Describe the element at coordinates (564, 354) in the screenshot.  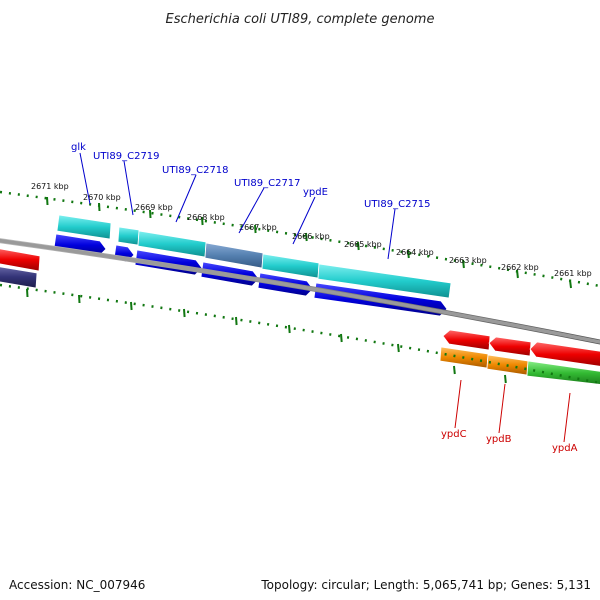
I see `cds-arrow-ypda-rev` at that location.